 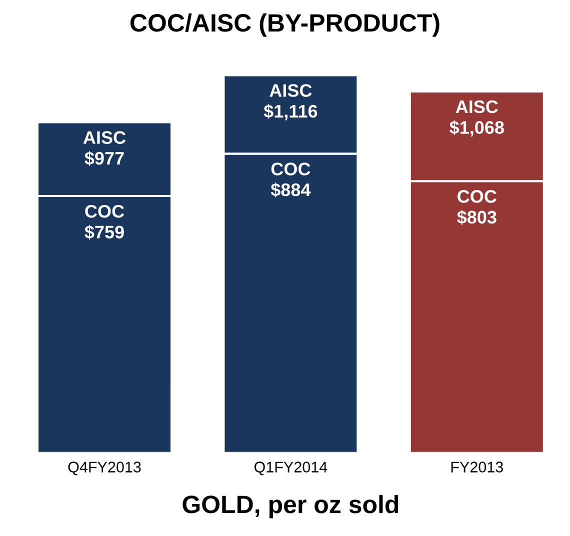 What do you see at coordinates (104, 158) in the screenshot?
I see `total-label: $977` at bounding box center [104, 158].